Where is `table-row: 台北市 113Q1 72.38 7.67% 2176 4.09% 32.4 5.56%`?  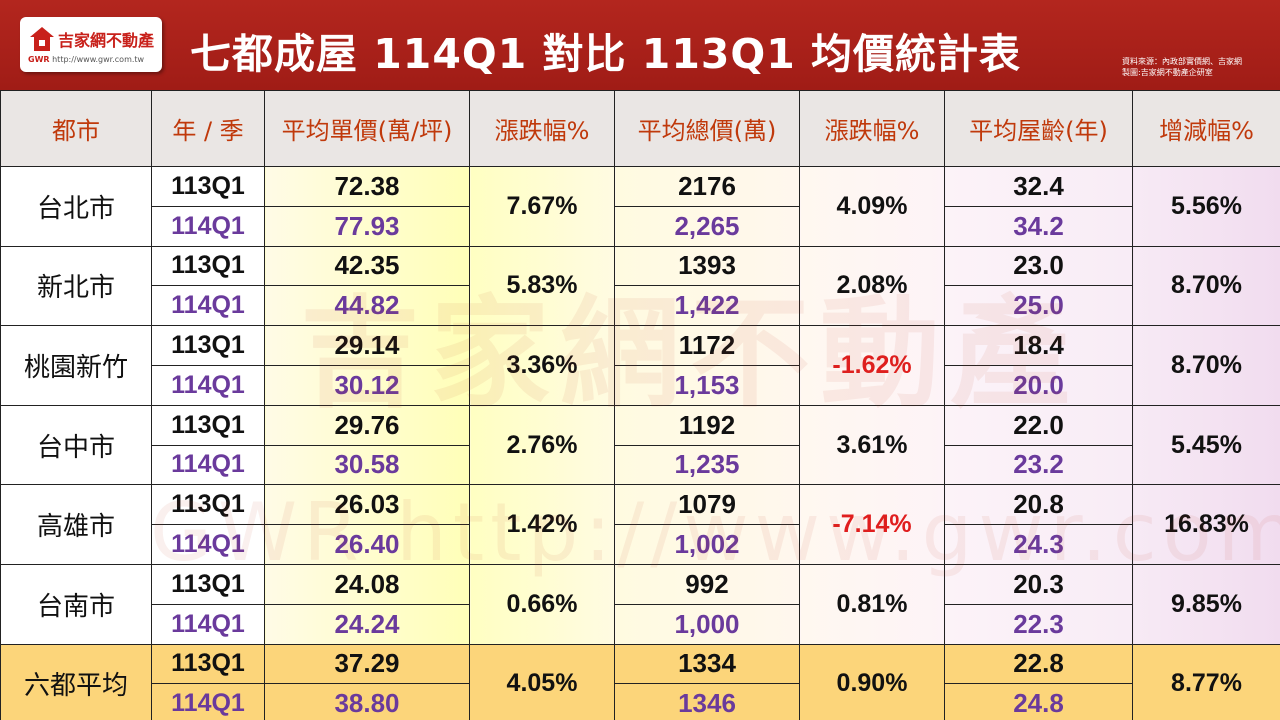
table-row: 台北市 113Q1 72.38 7.67% 2176 4.09% 32.4 5.56% is located at coordinates (640, 206).